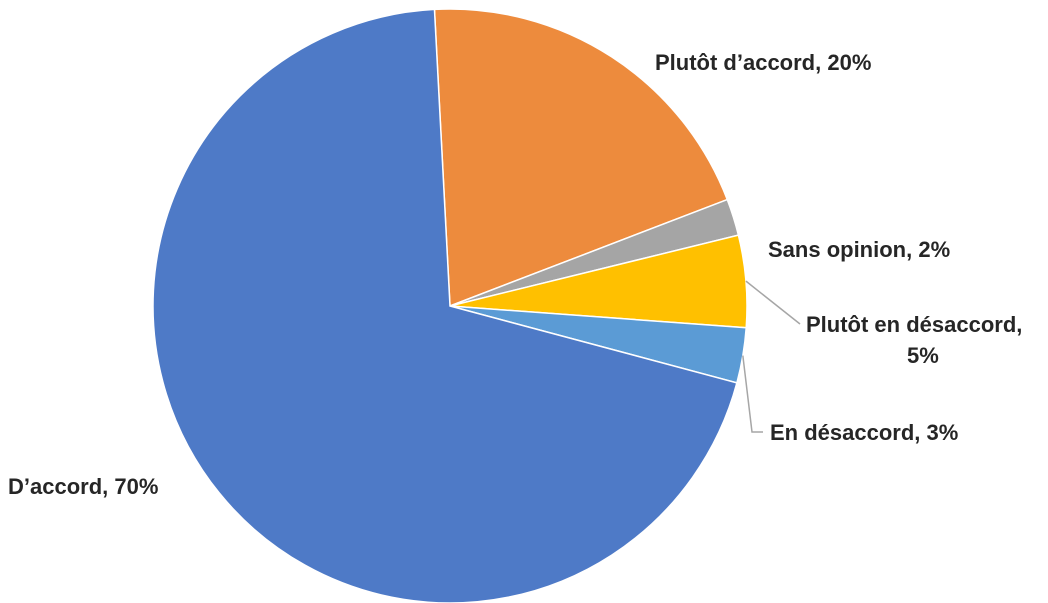  What do you see at coordinates (83, 486) in the screenshot?
I see `data-label-d-accord: D’accord, 70%` at bounding box center [83, 486].